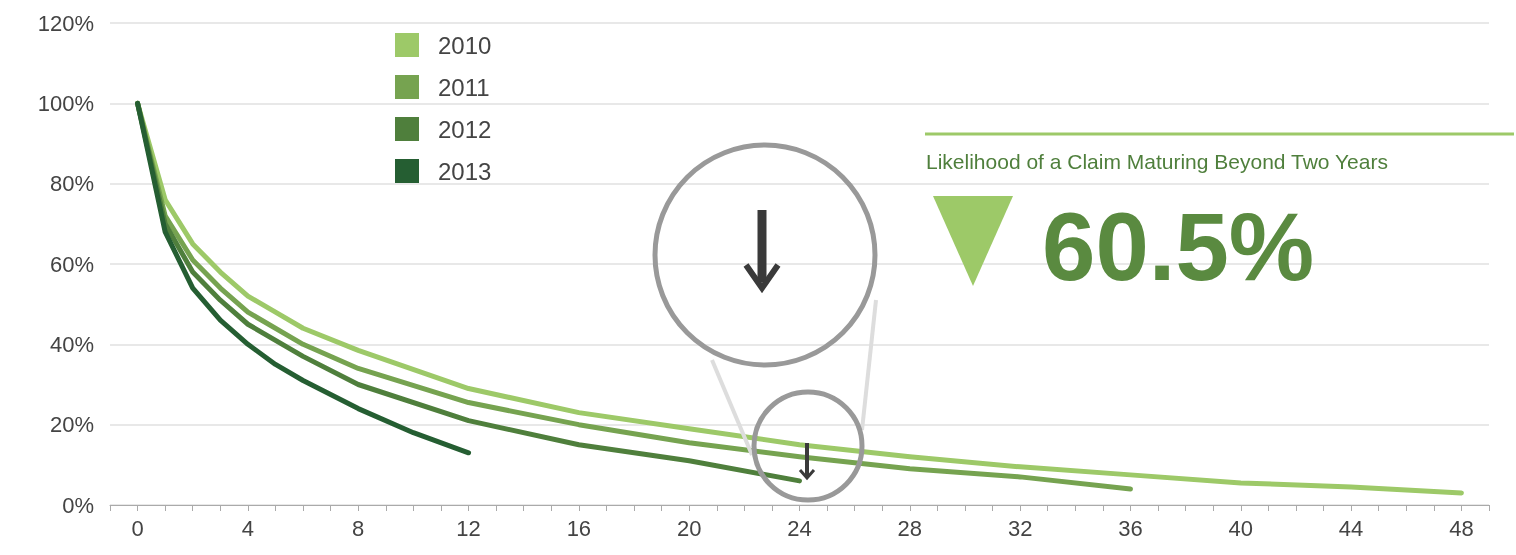 This screenshot has height=555, width=1516. What do you see at coordinates (579, 528) in the screenshot?
I see `x-tick-label: 16` at bounding box center [579, 528].